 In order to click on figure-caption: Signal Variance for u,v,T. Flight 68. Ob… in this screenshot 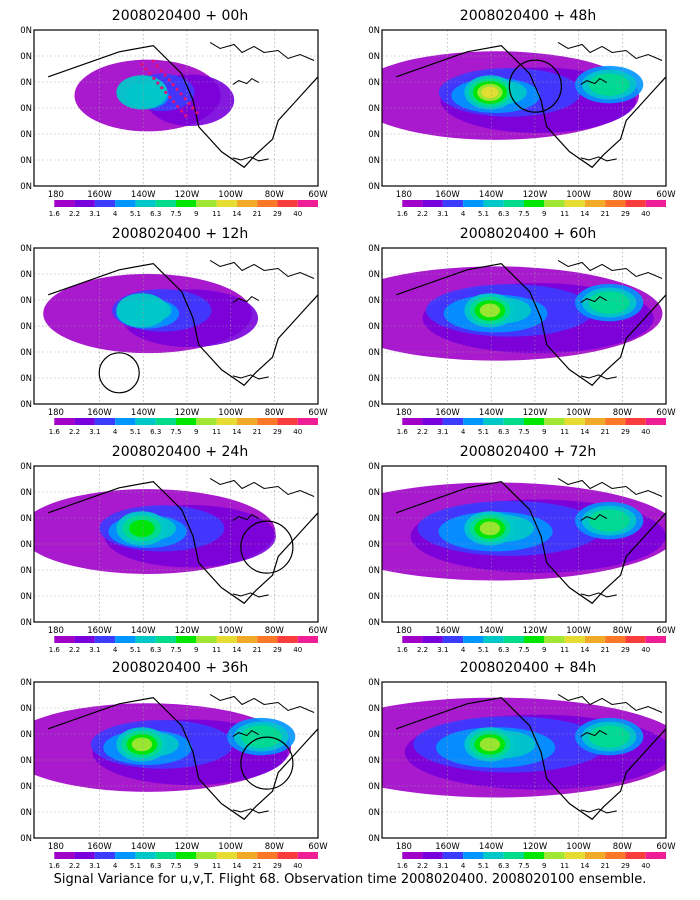, I will do `click(350, 879)`.